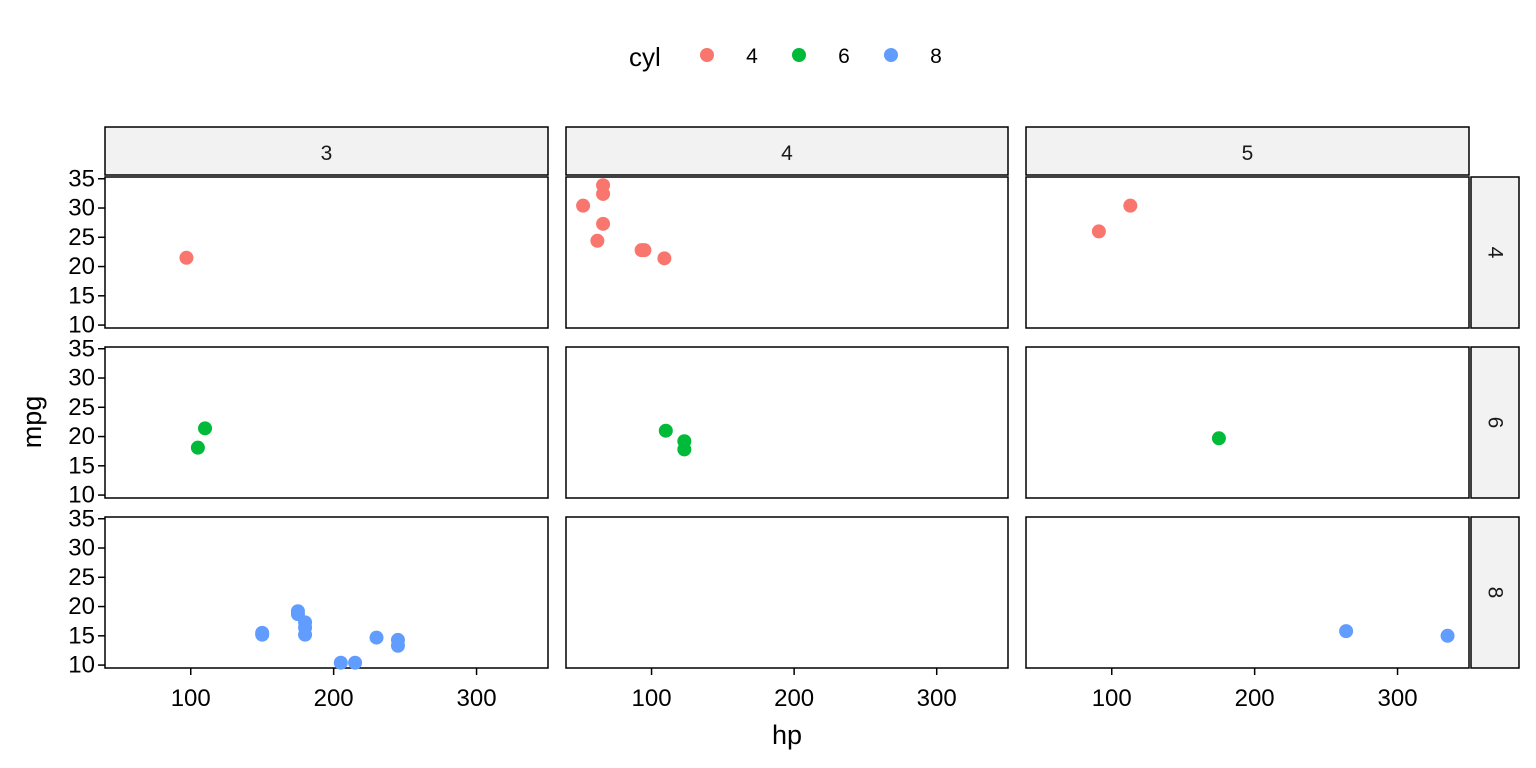 Image resolution: width=1536 pixels, height=768 pixels. I want to click on legend-label-8: 8, so click(936, 56).